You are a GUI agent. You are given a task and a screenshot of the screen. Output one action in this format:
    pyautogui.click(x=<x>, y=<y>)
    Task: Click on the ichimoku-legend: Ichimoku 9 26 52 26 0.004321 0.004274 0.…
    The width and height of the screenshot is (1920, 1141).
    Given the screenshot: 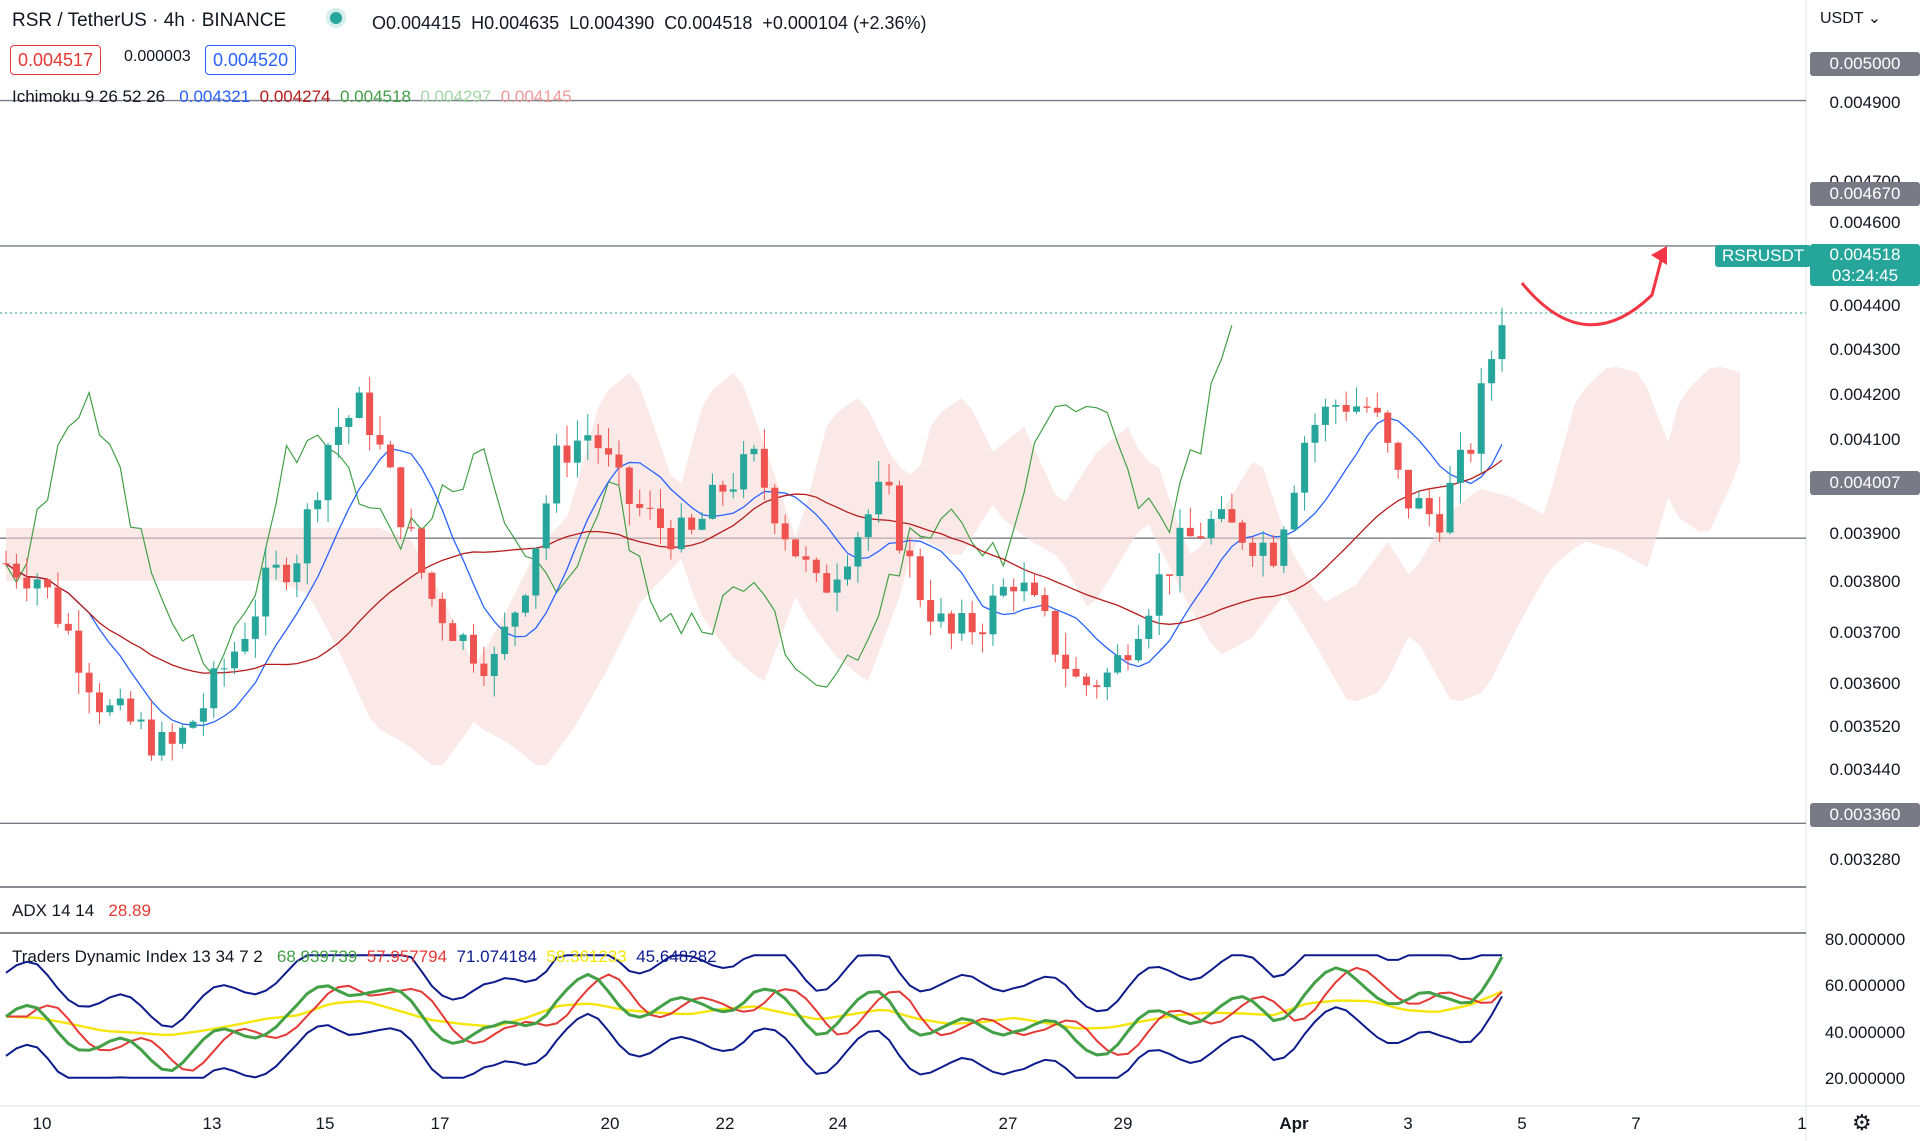 What is the action you would take?
    pyautogui.click(x=292, y=97)
    